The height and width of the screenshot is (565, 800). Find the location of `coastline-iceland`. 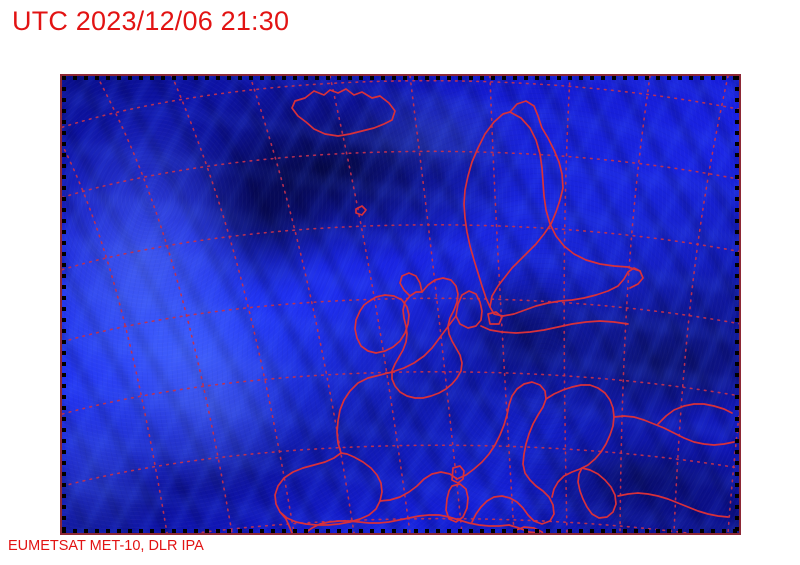

coastline-iceland is located at coordinates (343, 112).